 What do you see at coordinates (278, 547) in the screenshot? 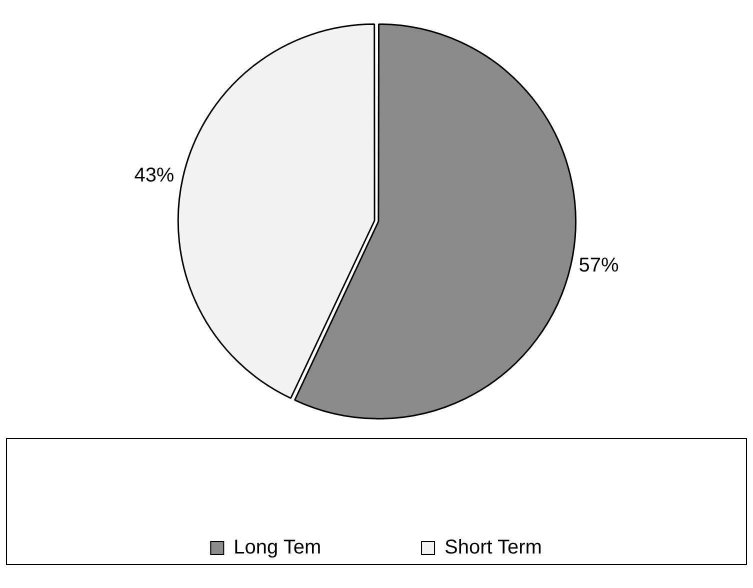
I see `legend-label: Long Tem` at bounding box center [278, 547].